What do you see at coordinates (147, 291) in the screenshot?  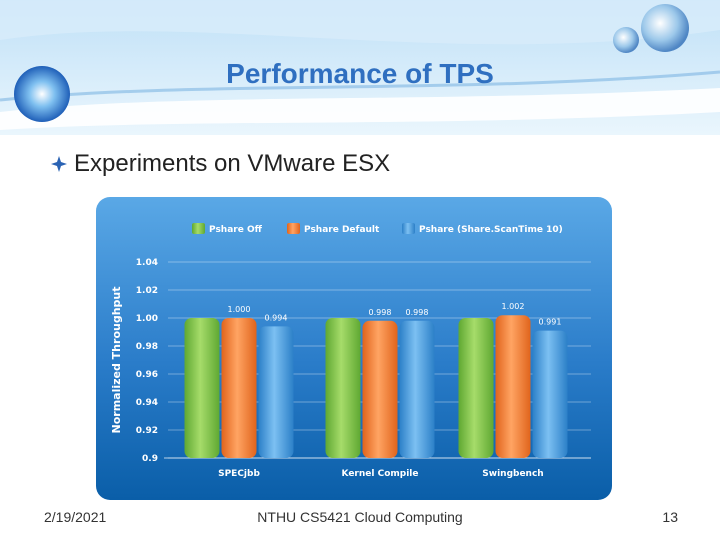 I see `y-tick-label: 1.02` at bounding box center [147, 291].